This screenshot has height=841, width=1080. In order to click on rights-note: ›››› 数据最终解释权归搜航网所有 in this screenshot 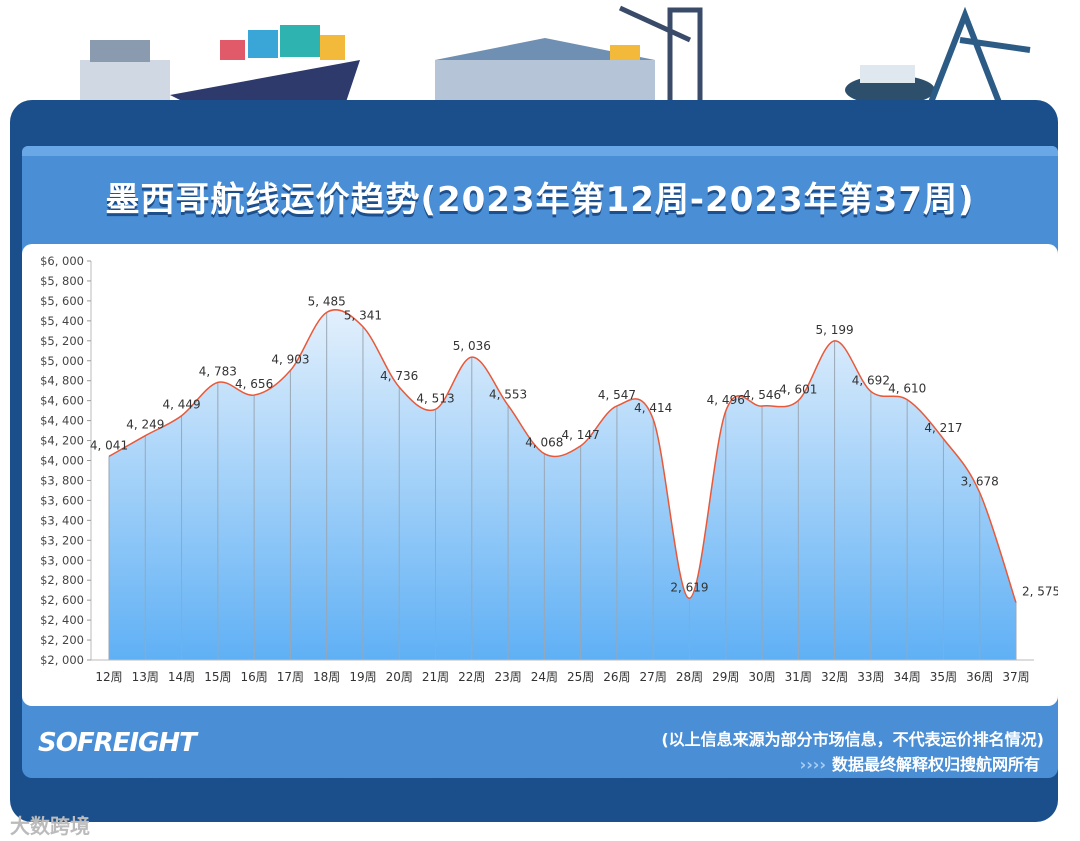, I will do `click(920, 763)`.